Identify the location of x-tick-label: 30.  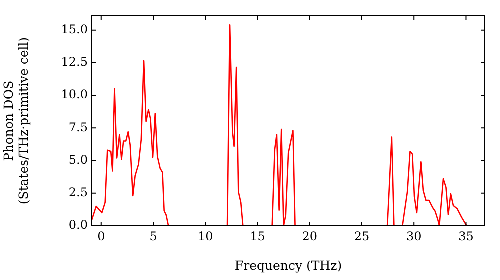
(414, 236).